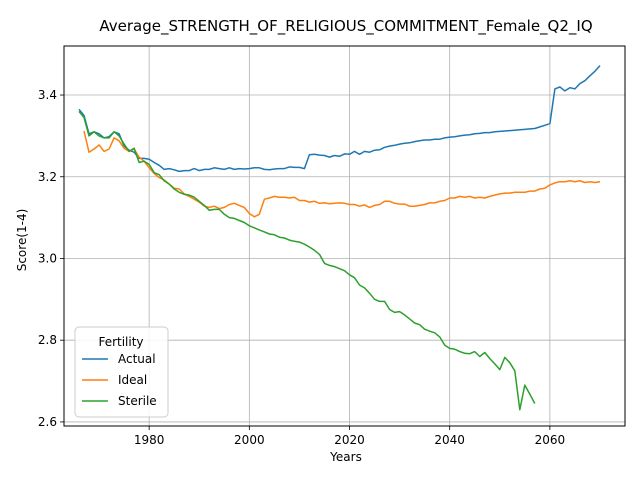 The image size is (640, 480). What do you see at coordinates (249, 440) in the screenshot?
I see `x-tick-label: 2000` at bounding box center [249, 440].